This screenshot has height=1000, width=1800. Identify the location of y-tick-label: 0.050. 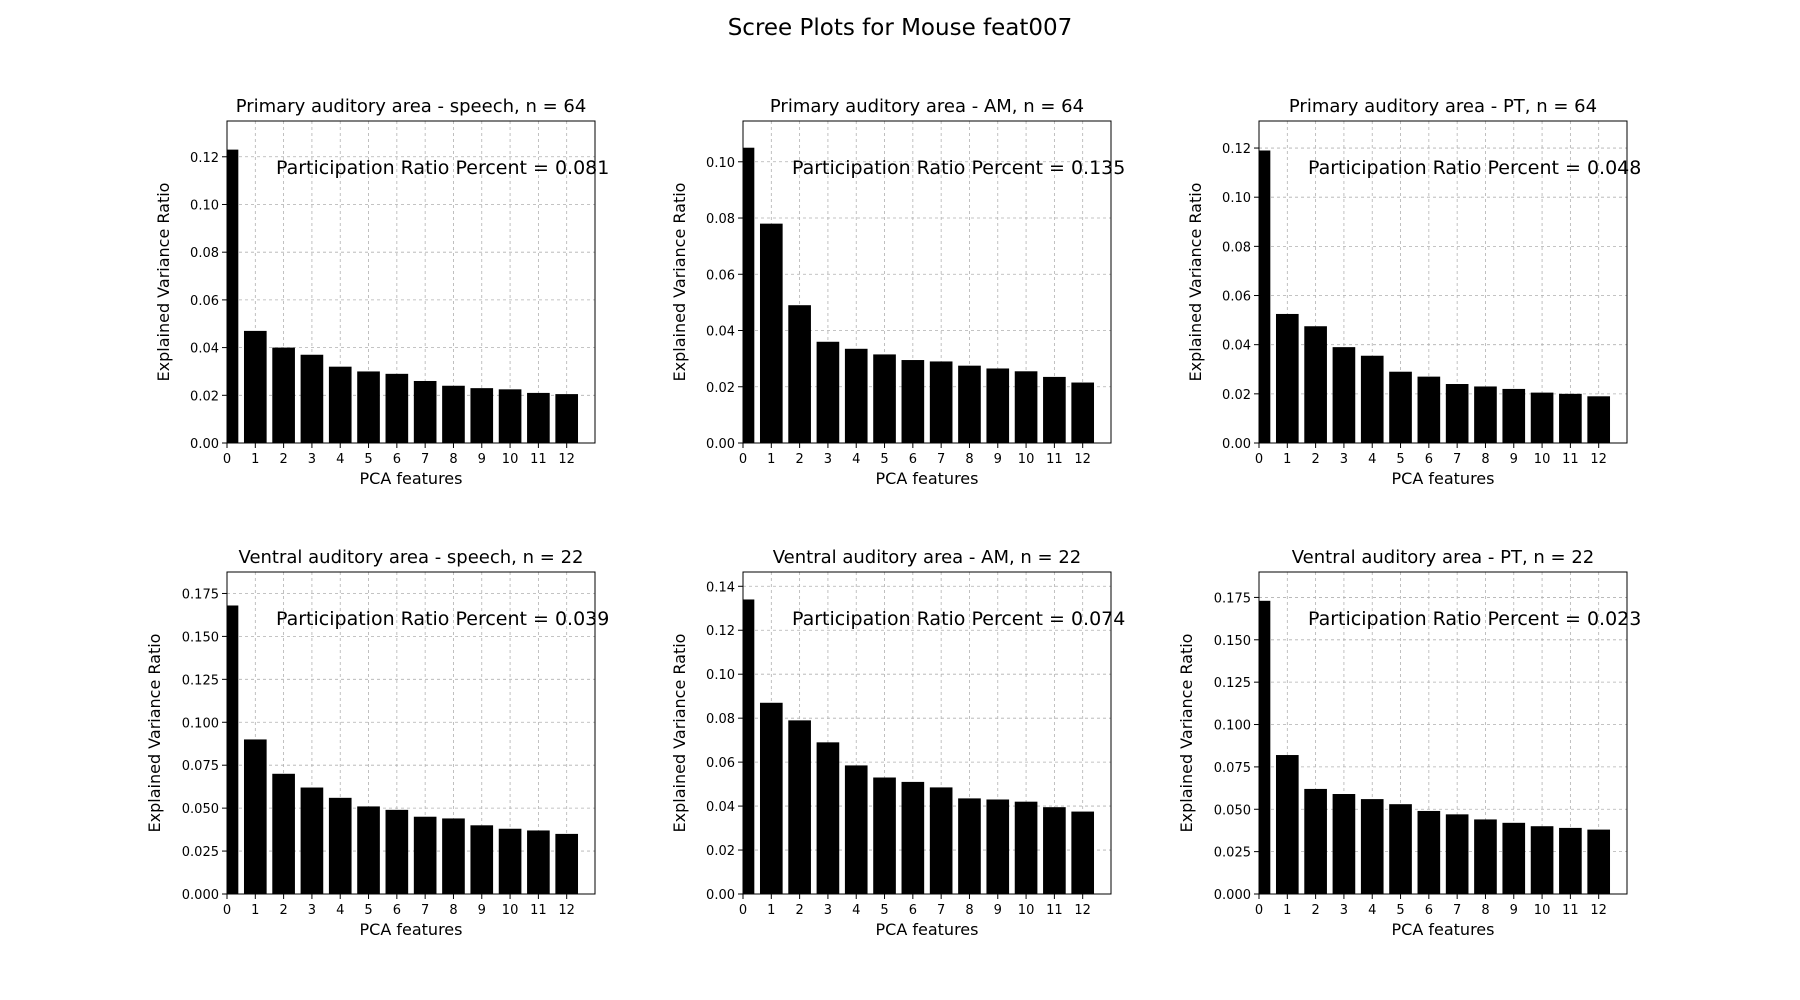
(1232, 810).